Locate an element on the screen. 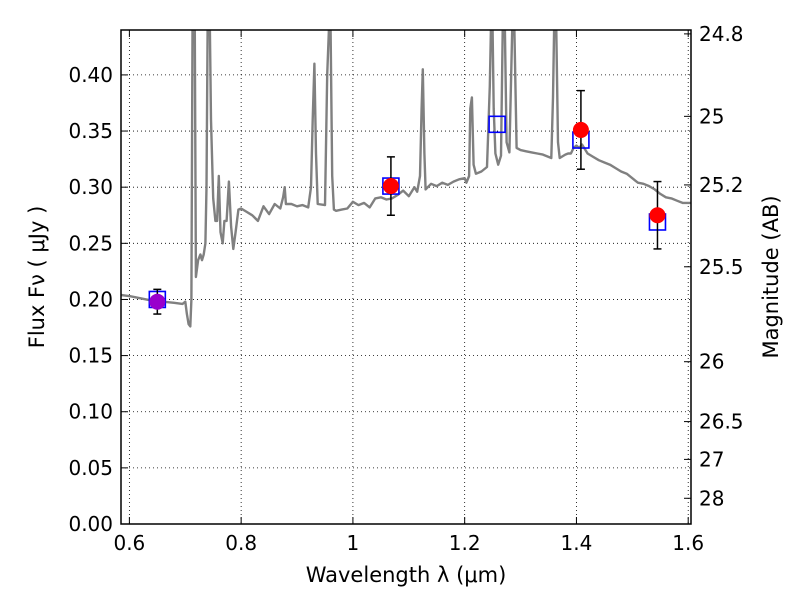 The image size is (800, 600). x-tick-label: 1.4 is located at coordinates (577, 543).